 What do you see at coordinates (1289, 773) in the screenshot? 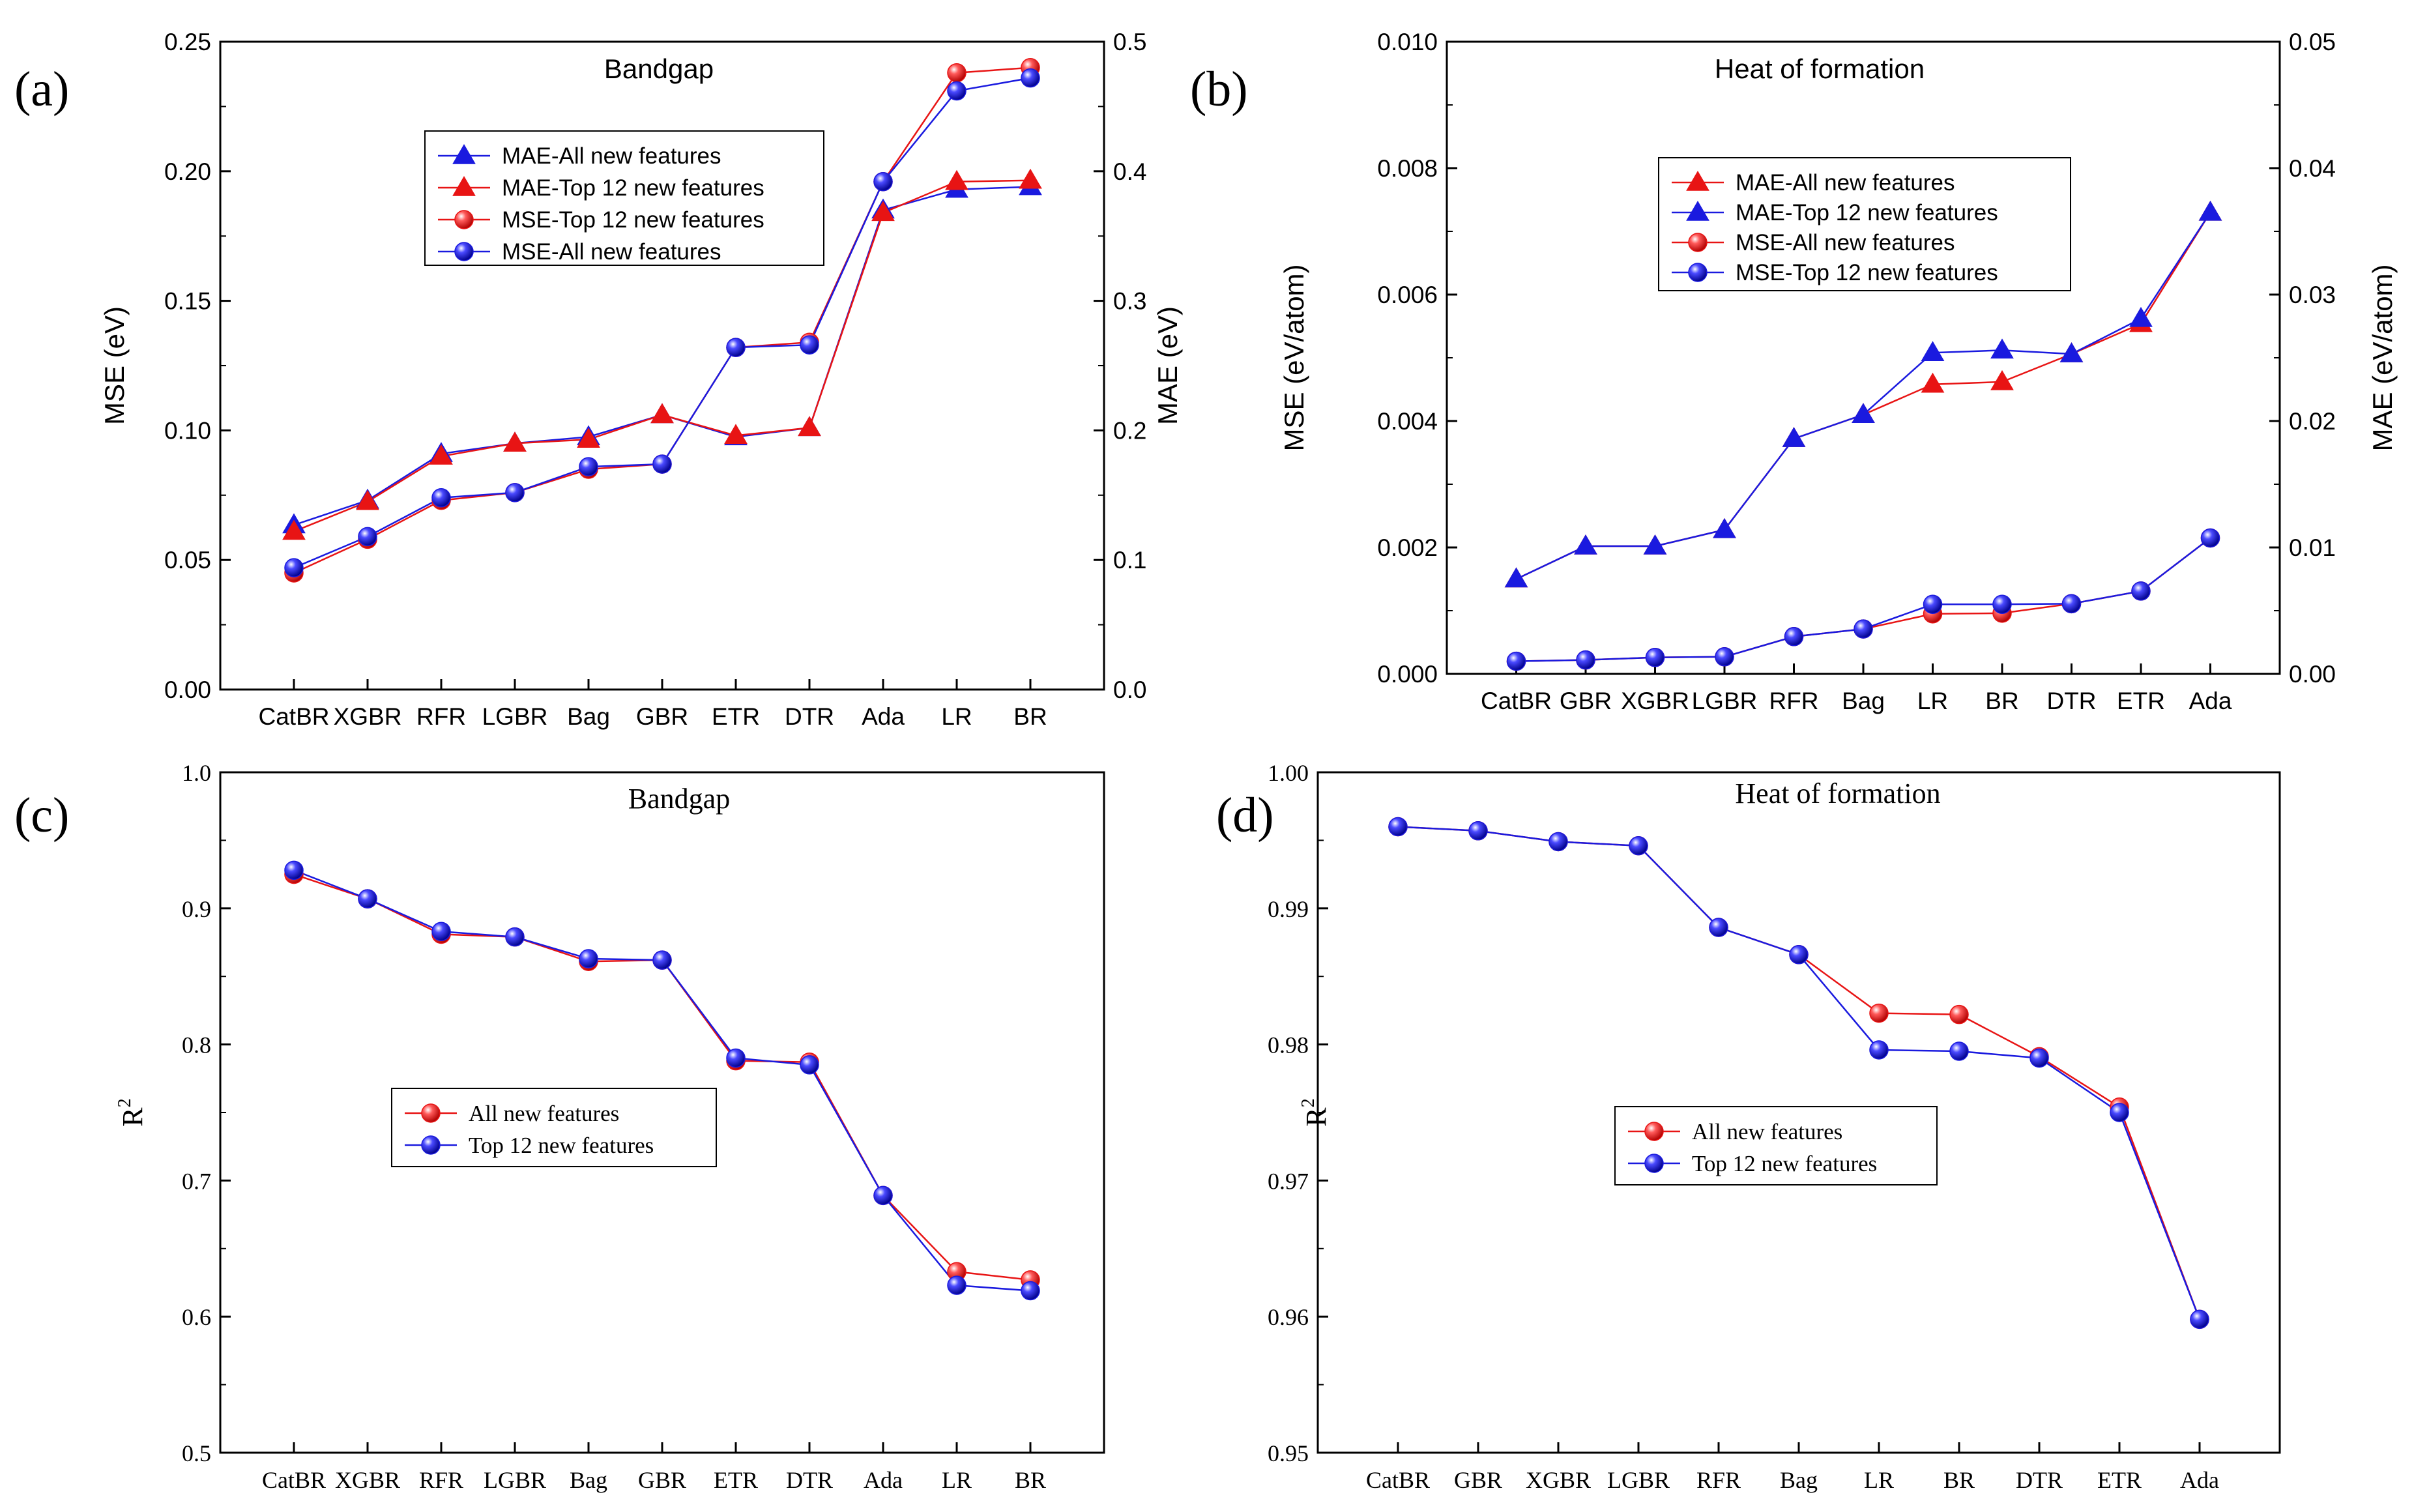
I see `y-tick-label: 1.00` at bounding box center [1289, 773].